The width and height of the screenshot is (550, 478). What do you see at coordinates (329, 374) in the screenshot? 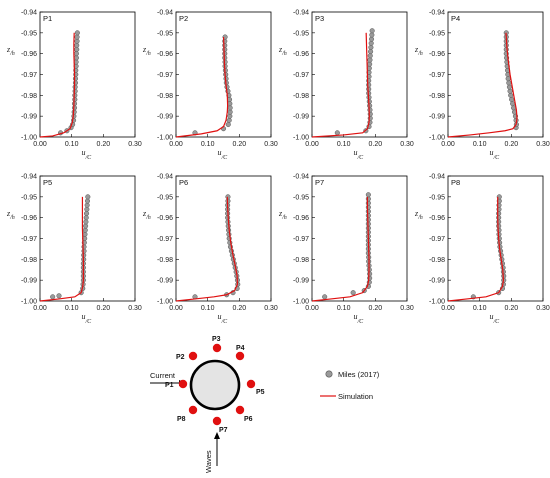
I see `legend-miles-marker` at bounding box center [329, 374].